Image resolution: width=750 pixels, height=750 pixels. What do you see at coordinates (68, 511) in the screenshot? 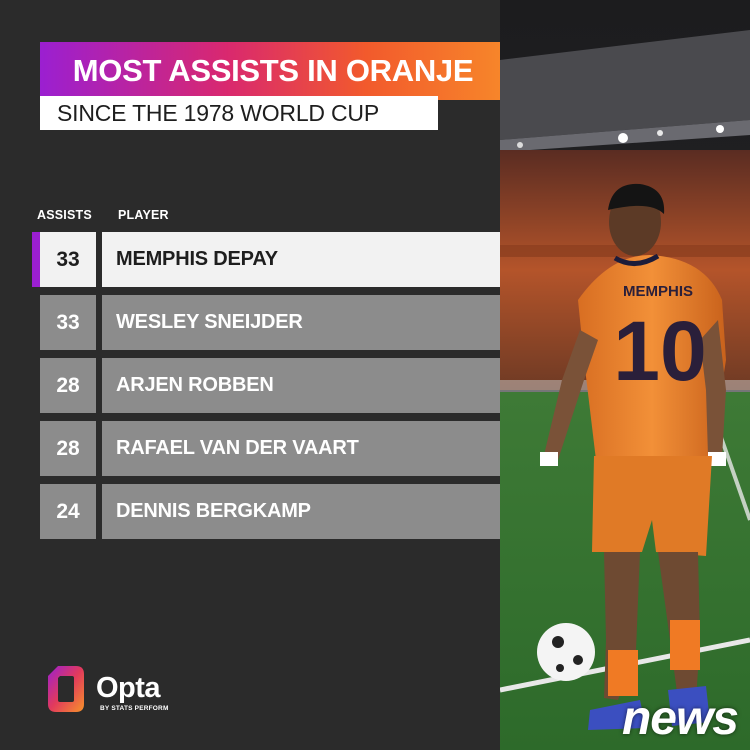
I see `assists-value: 24` at bounding box center [68, 511].